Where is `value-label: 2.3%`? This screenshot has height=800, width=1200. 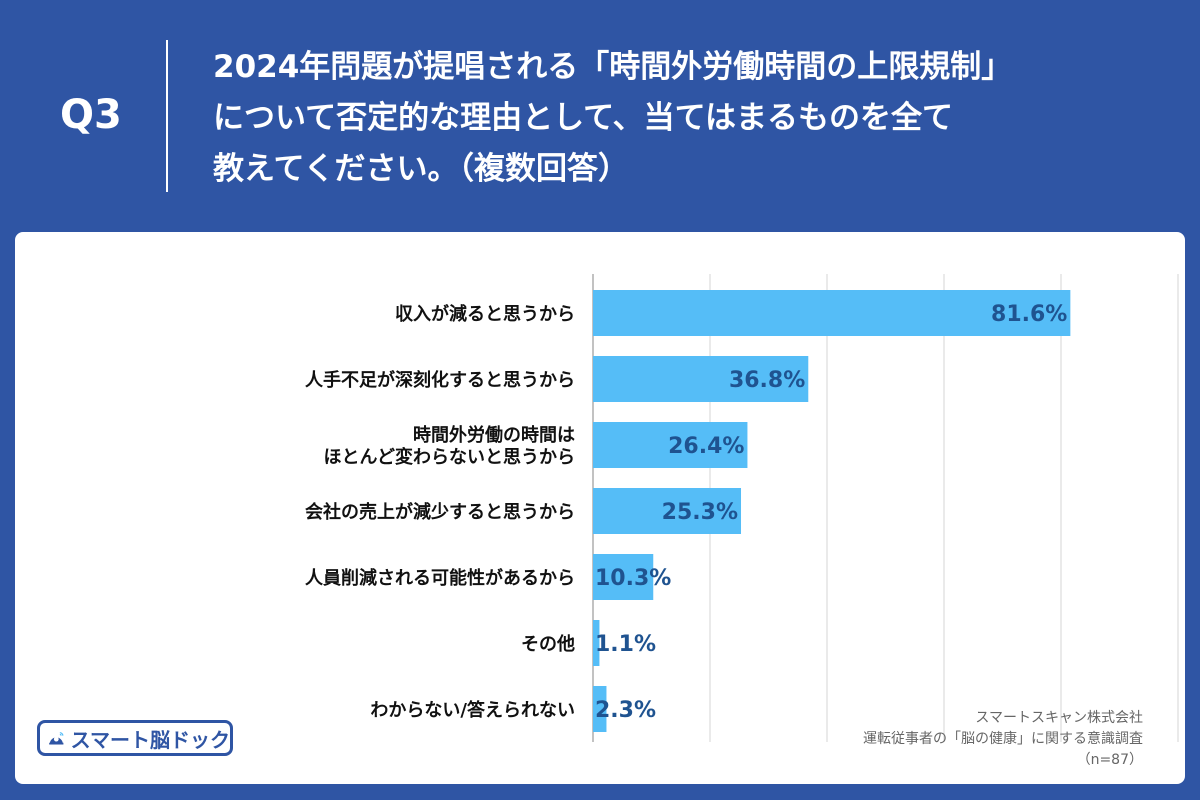 value-label: 2.3% is located at coordinates (625, 710).